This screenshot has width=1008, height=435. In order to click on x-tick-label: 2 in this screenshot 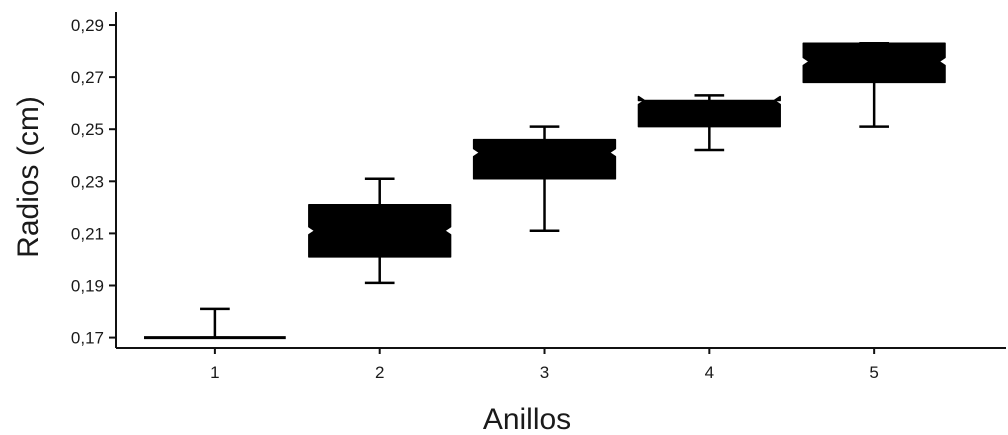, I will do `click(379, 372)`.